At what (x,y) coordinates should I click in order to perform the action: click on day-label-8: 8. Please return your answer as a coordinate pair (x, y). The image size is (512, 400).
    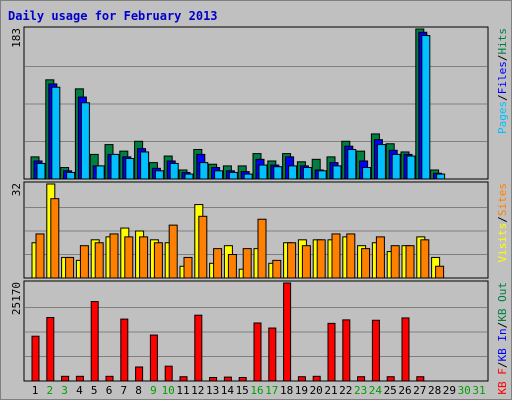
    Looking at the image, I should click on (138, 390).